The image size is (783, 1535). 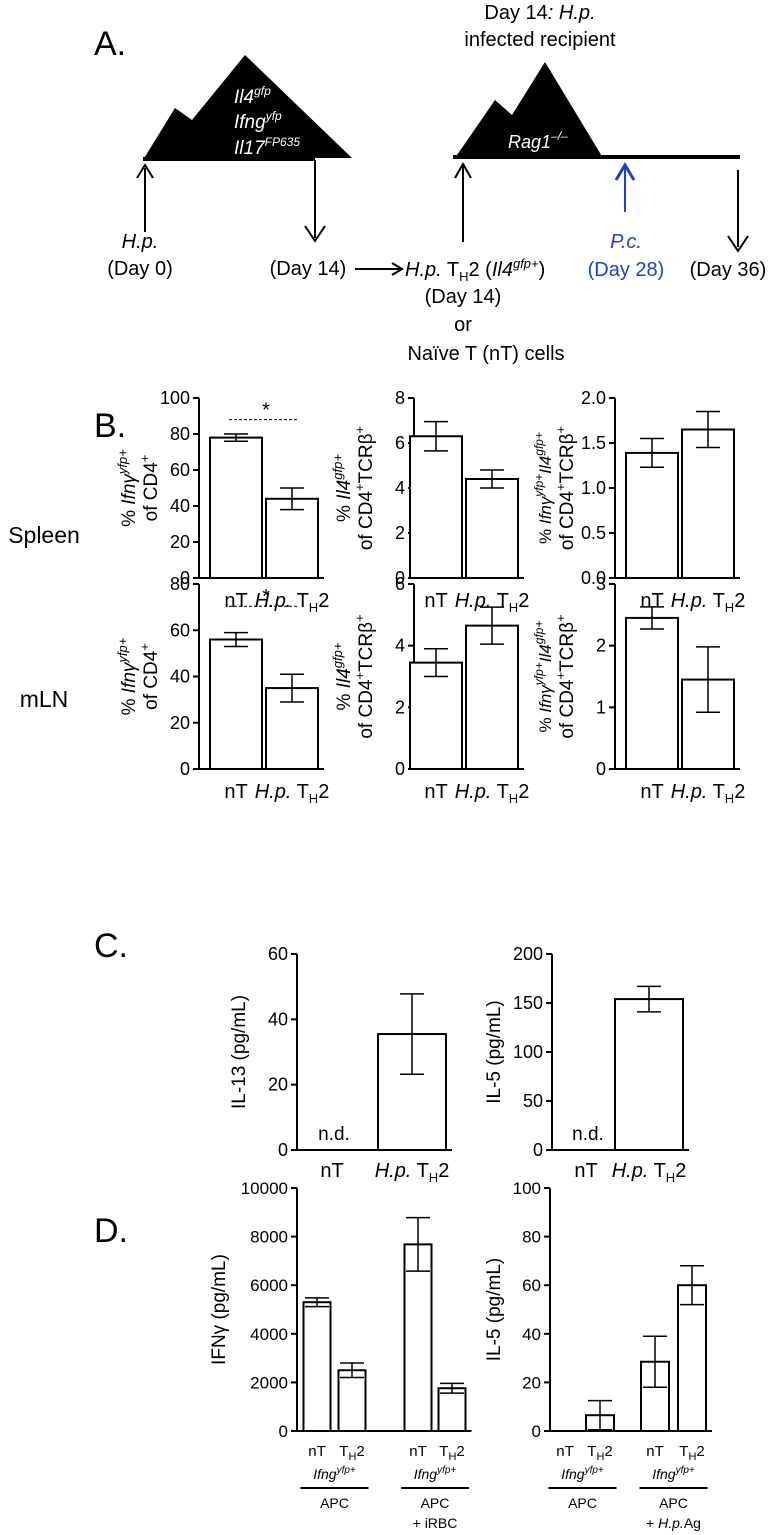 I want to click on row-label-mln: mLN, so click(x=44, y=699).